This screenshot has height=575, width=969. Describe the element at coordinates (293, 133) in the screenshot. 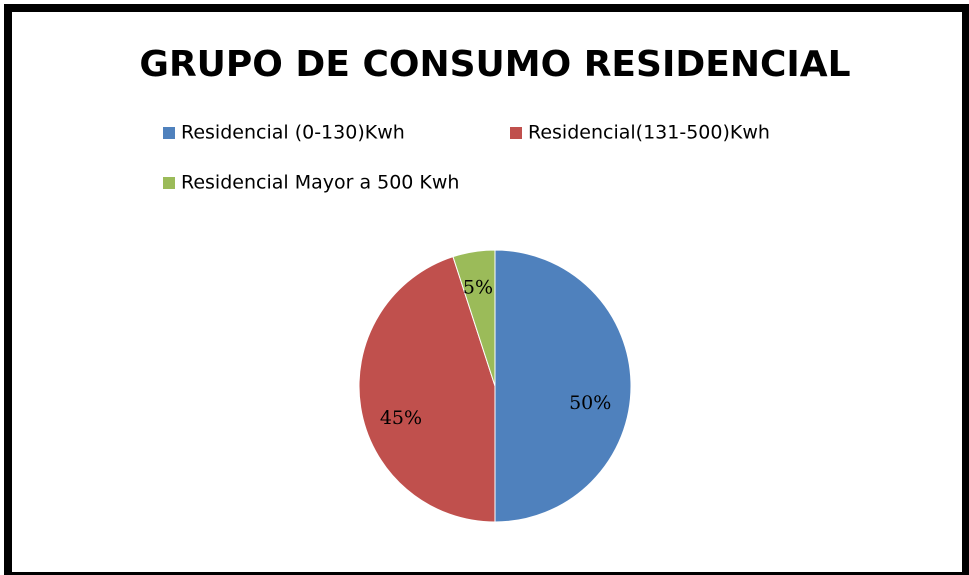

I see `legend-label: Residencial (0-130)Kwh` at that location.